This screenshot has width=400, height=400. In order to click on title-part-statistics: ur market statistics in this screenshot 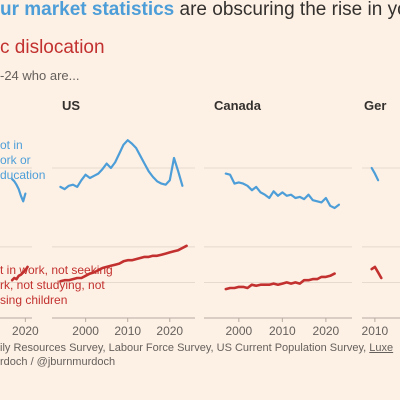, I will do `click(87, 10)`.